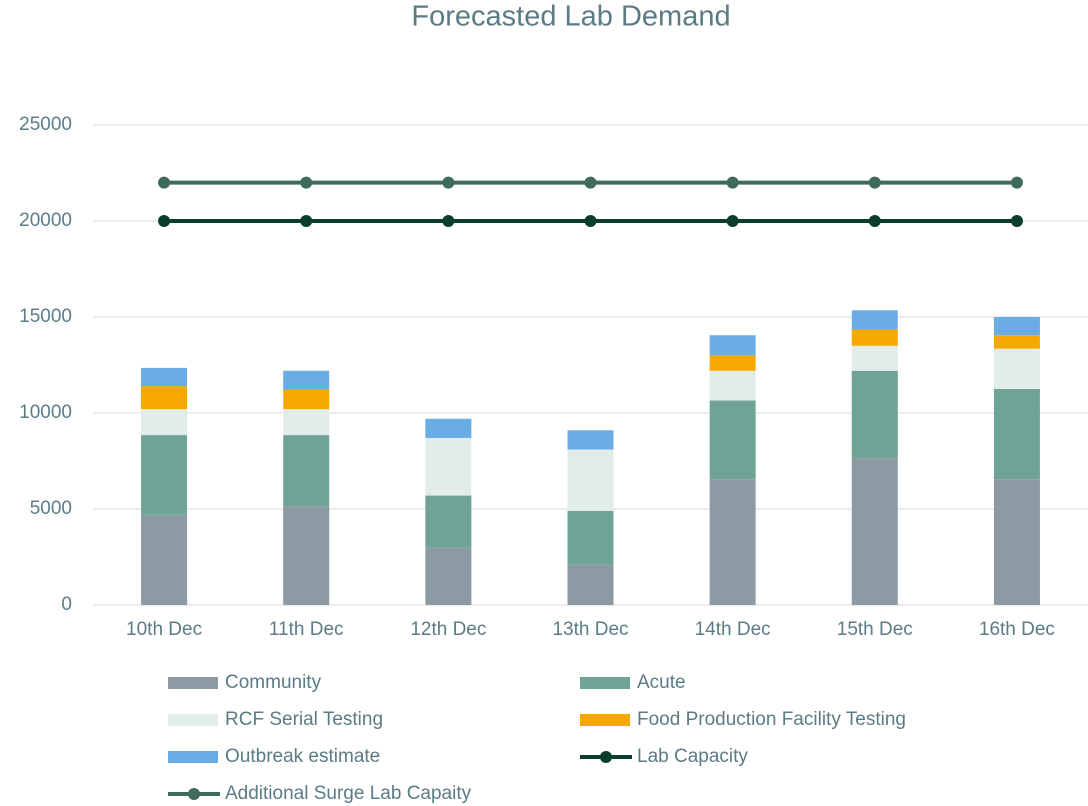 This screenshot has height=806, width=1088. Describe the element at coordinates (661, 682) in the screenshot. I see `legend-label: Acute` at that location.